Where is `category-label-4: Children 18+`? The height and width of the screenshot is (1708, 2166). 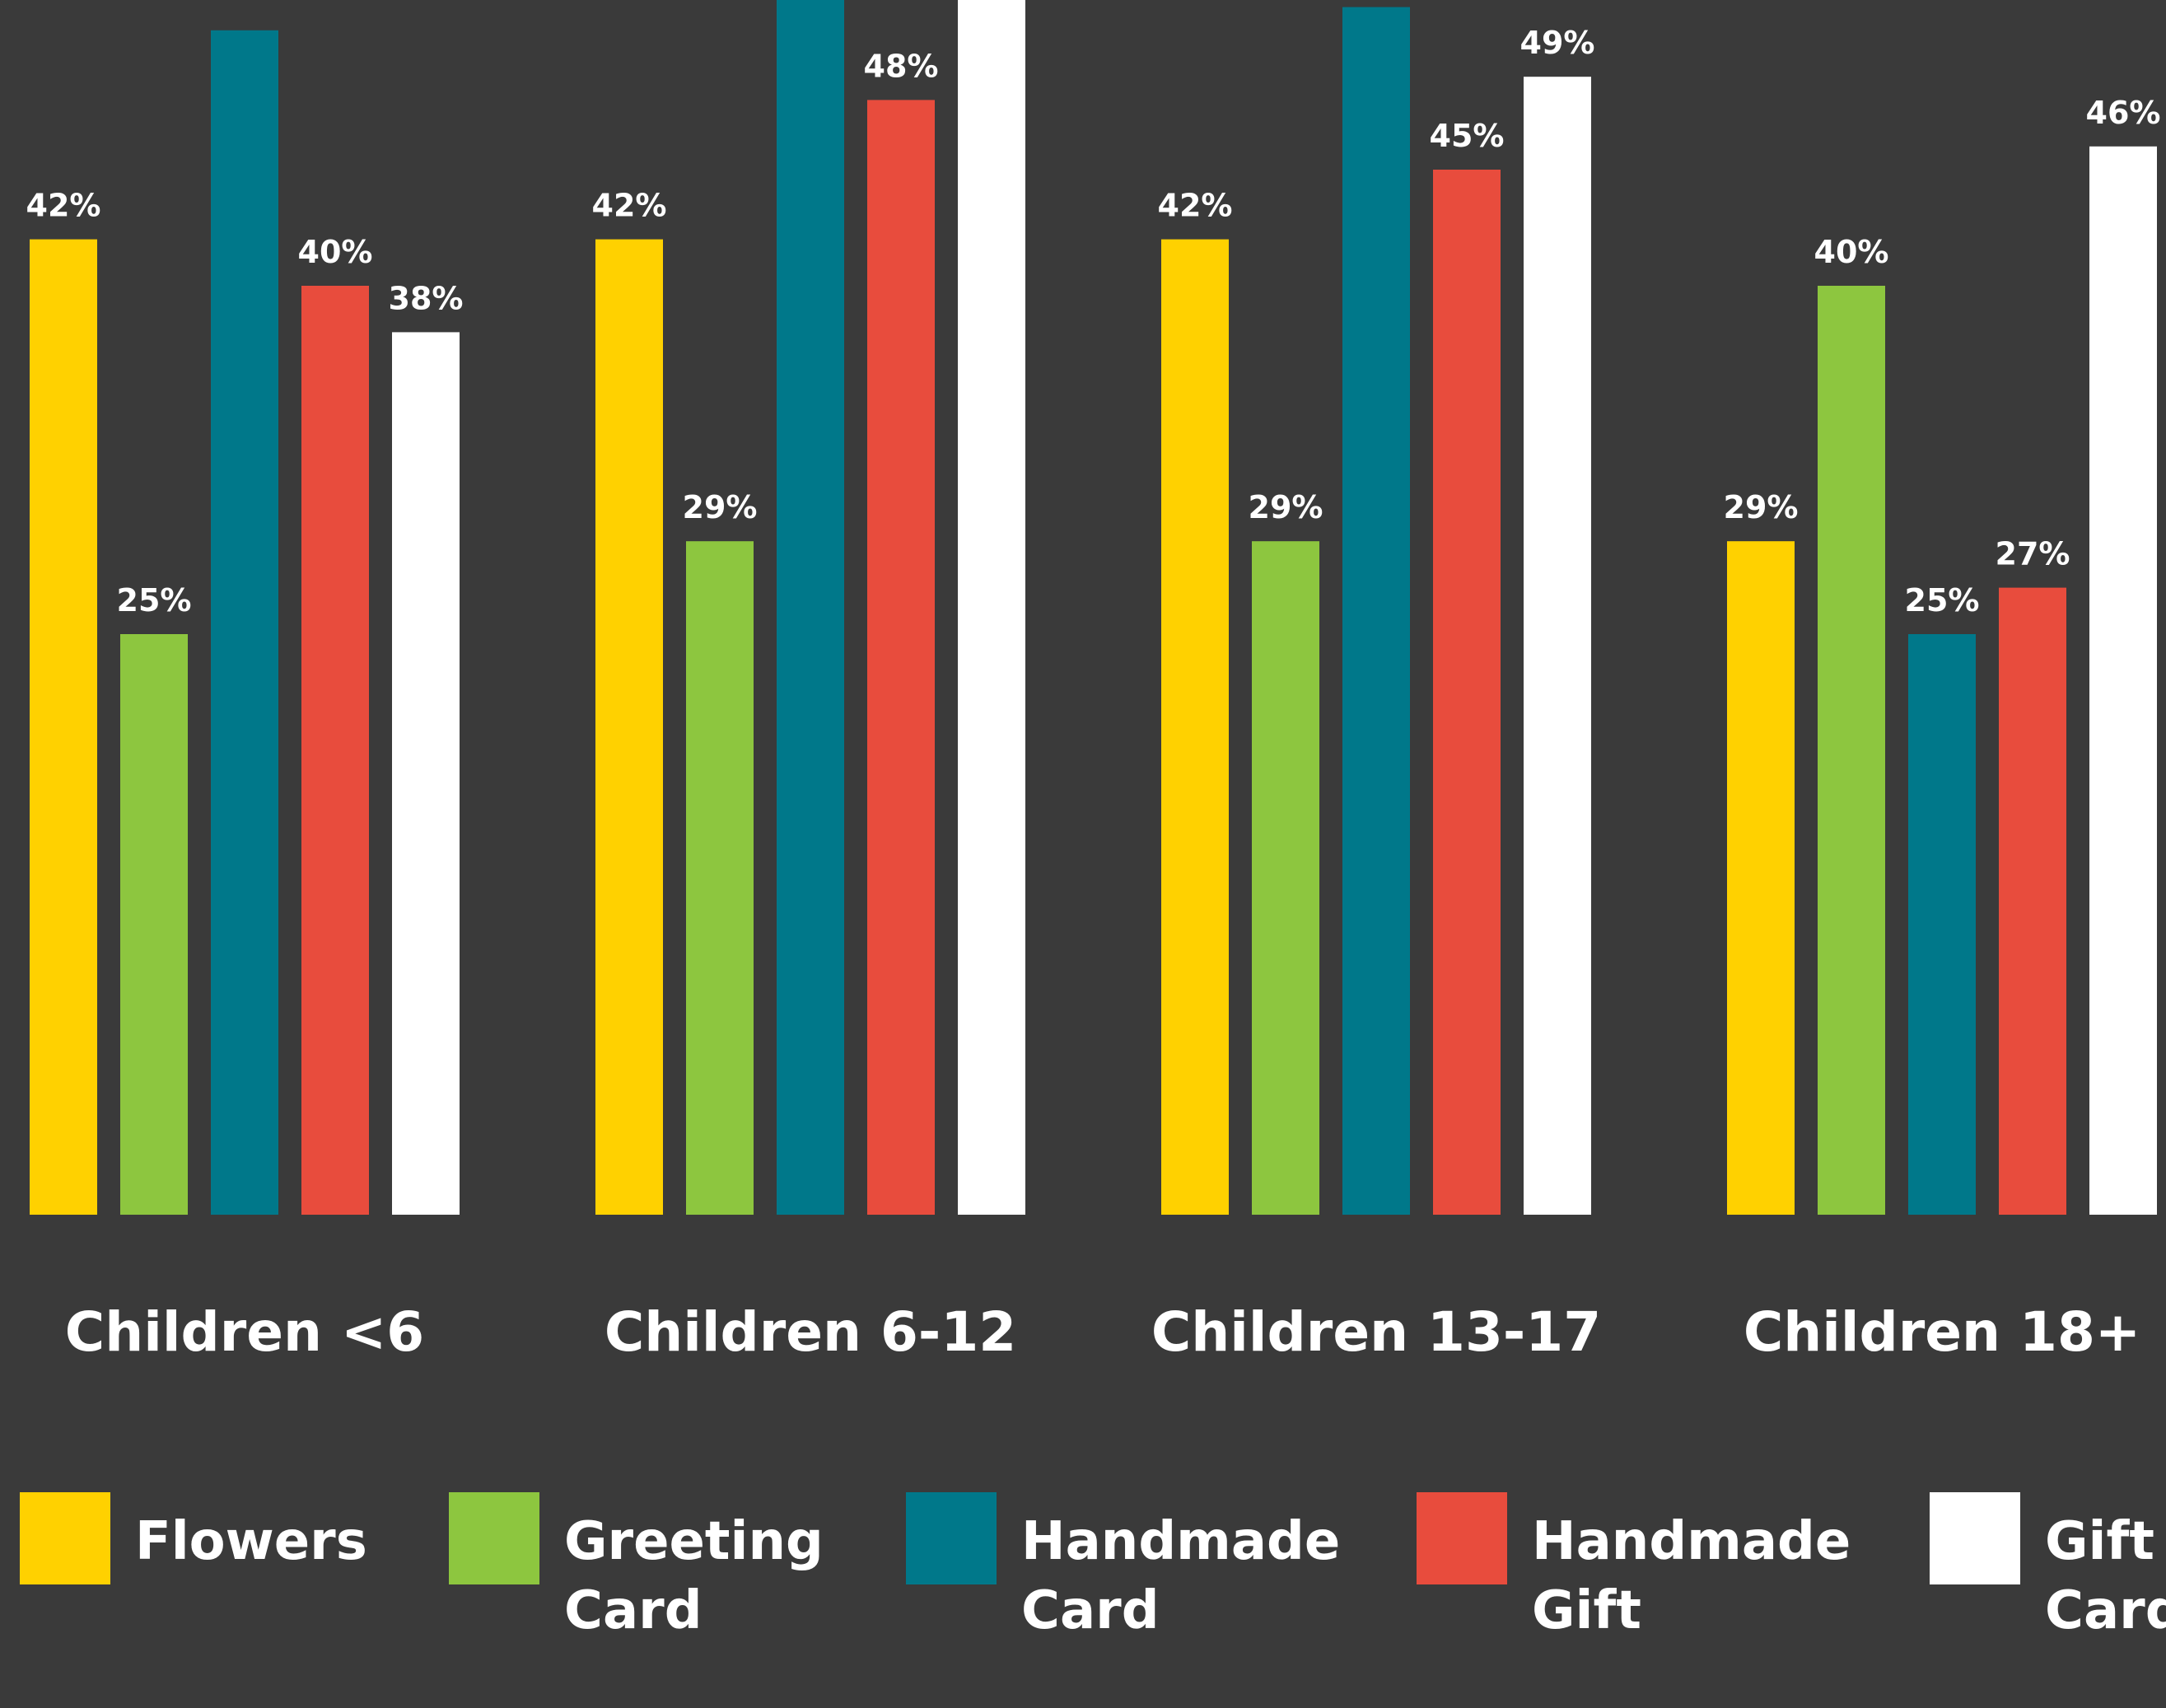
category-label-4: Children 18+ is located at coordinates (1942, 1332).